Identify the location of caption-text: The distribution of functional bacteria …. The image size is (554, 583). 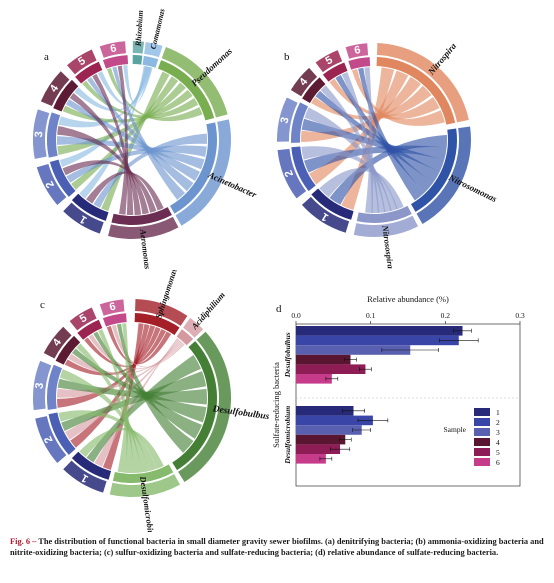
(277, 547).